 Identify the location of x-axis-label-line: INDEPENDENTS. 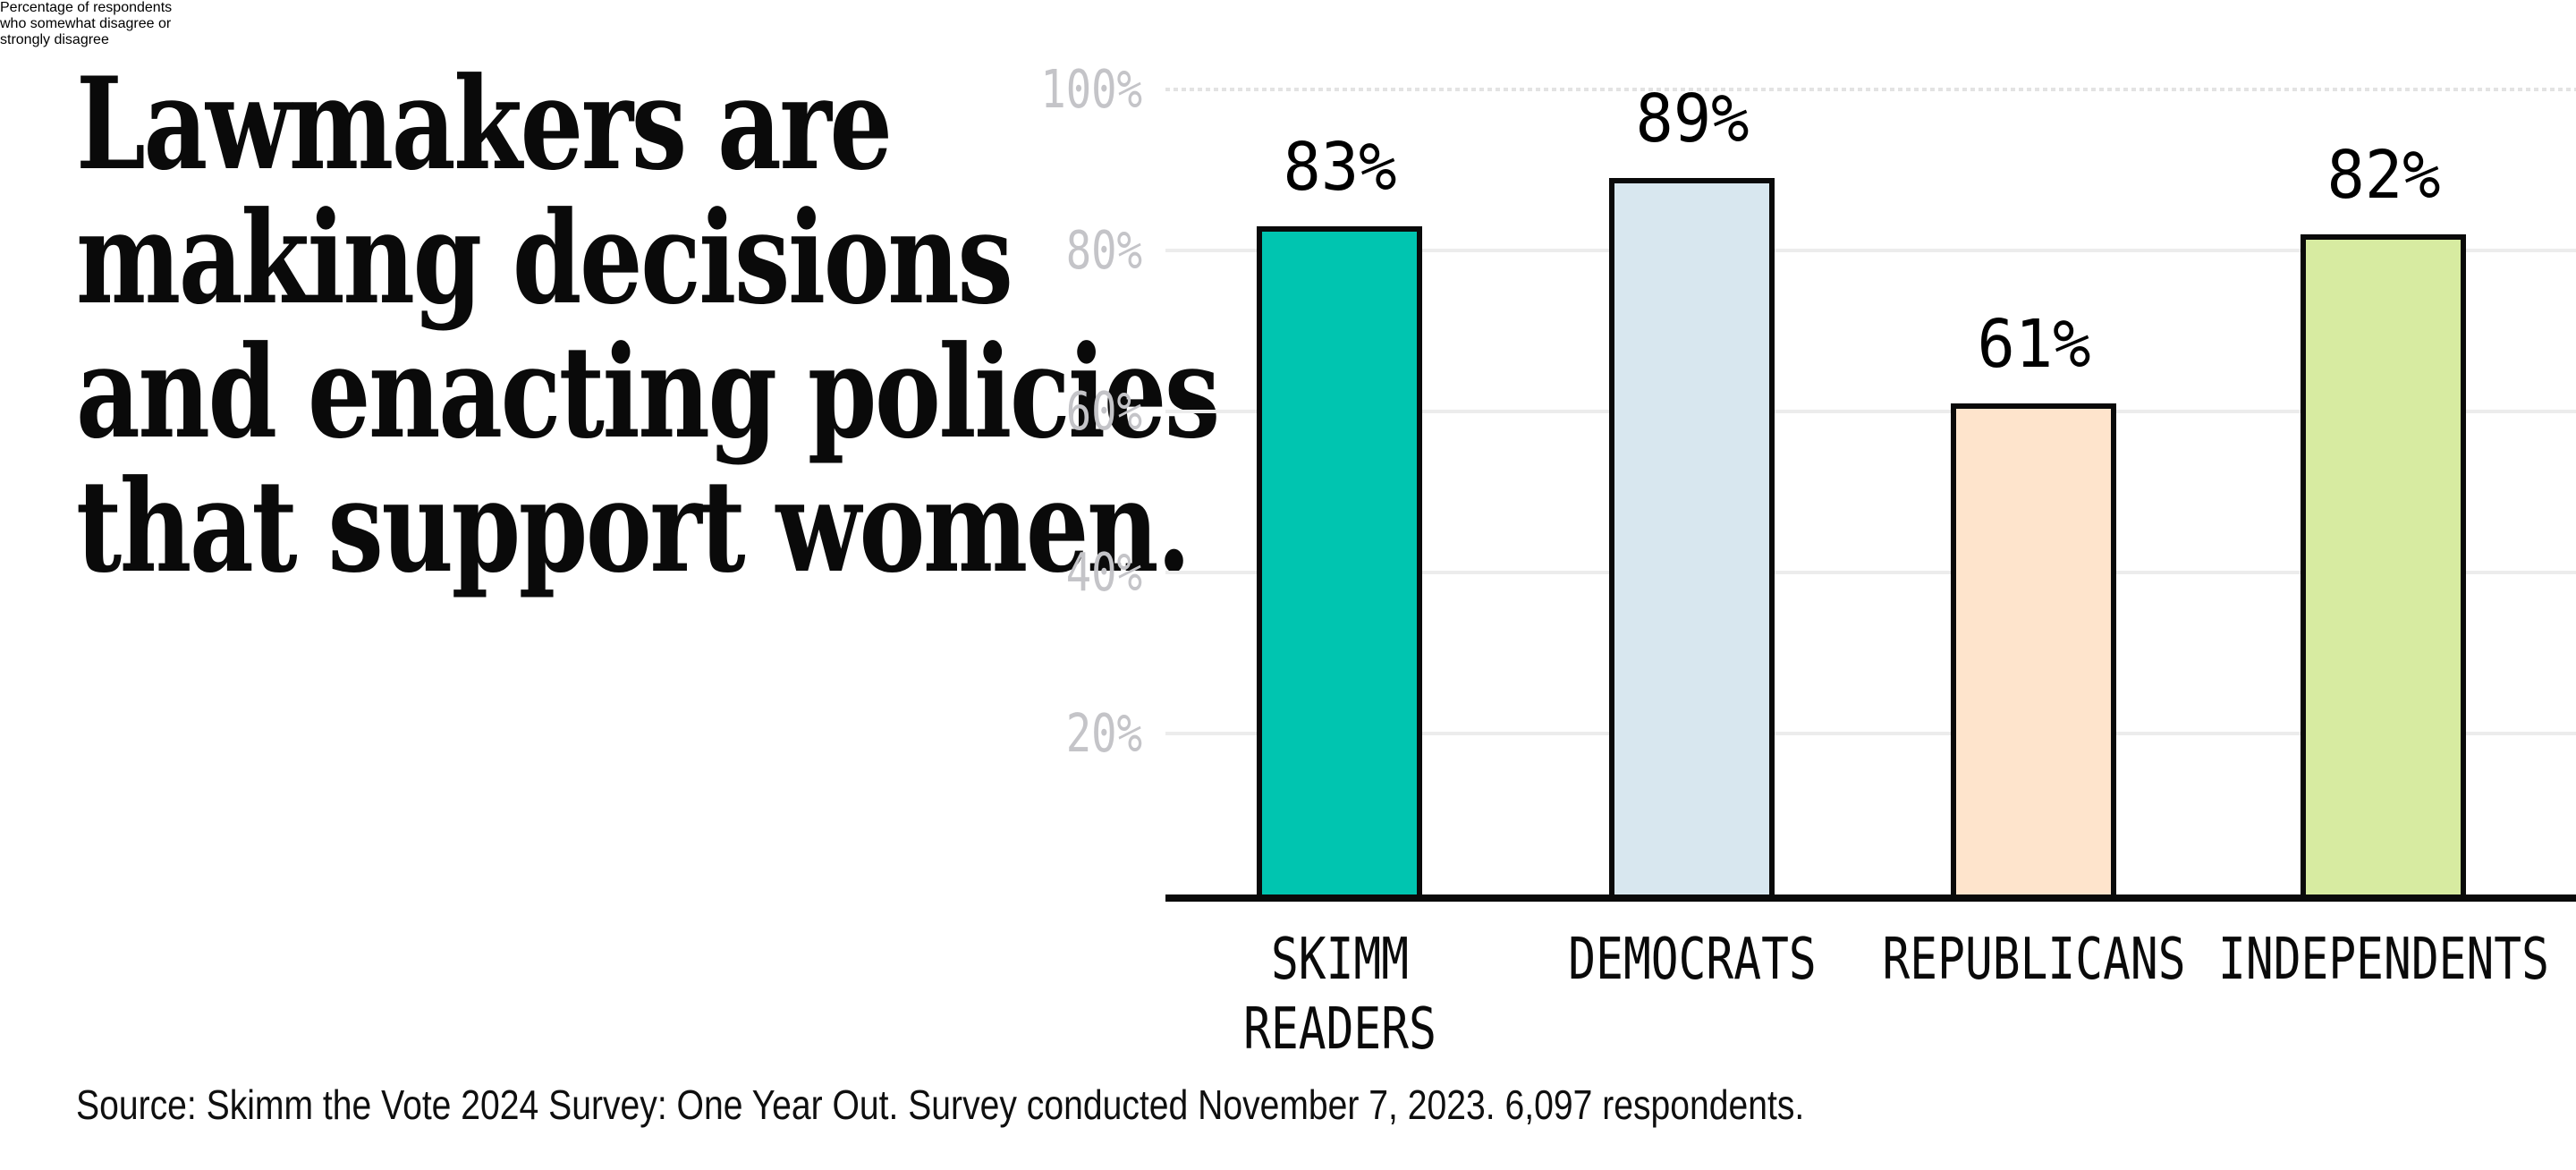
(2383, 960).